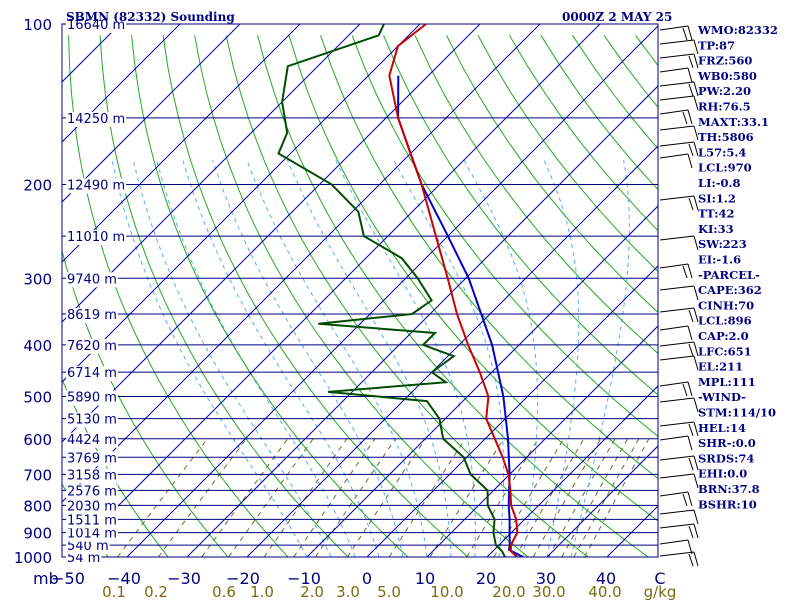  I want to click on pressure-tick-label: 700, so click(37, 475).